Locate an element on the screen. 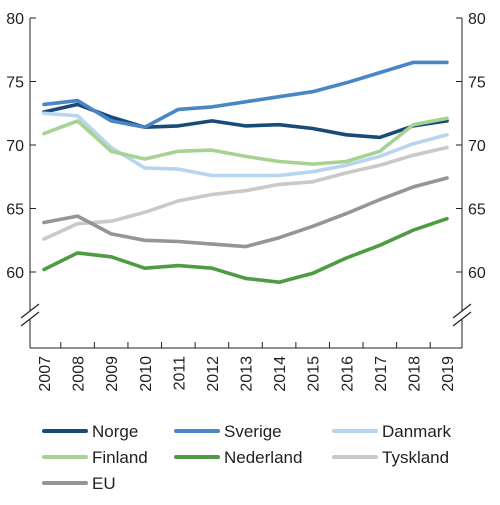 The height and width of the screenshot is (505, 500). legend-label-norge: Norge is located at coordinates (115, 431).